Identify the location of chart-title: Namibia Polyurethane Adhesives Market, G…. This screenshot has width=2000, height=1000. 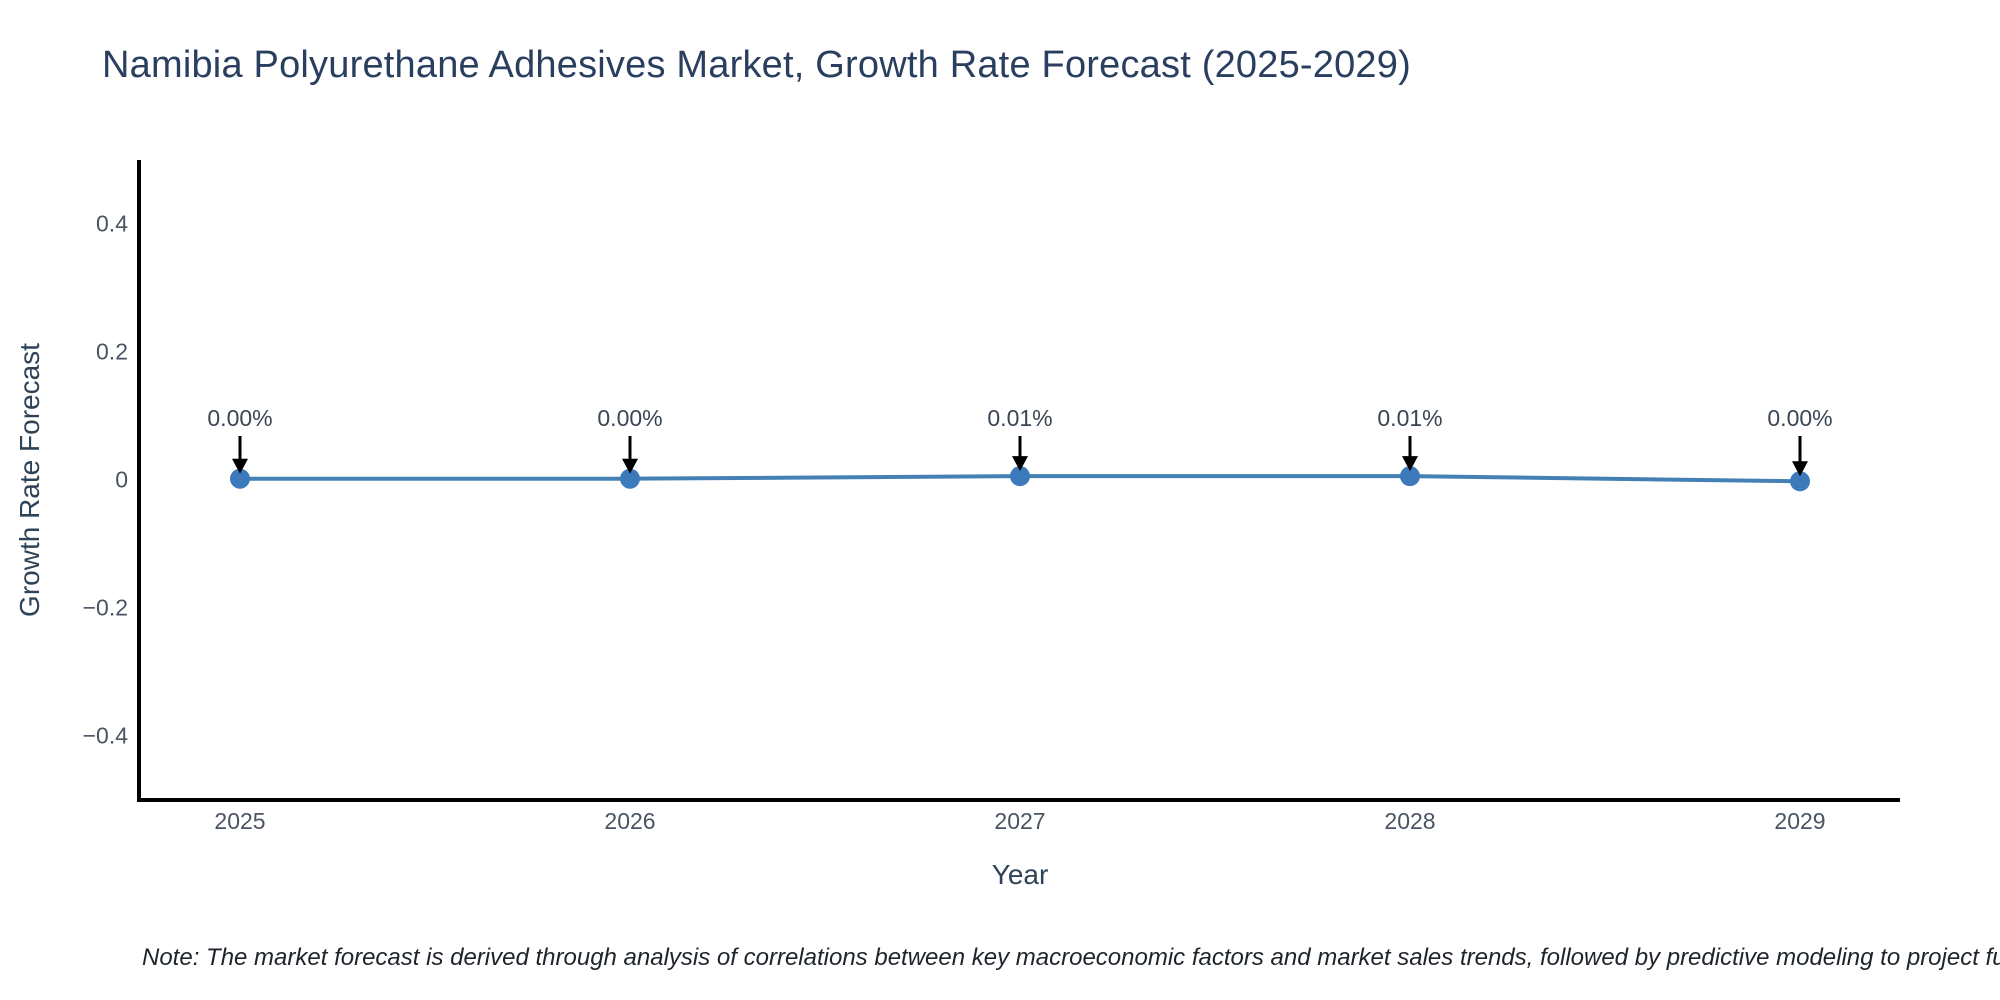
(756, 65).